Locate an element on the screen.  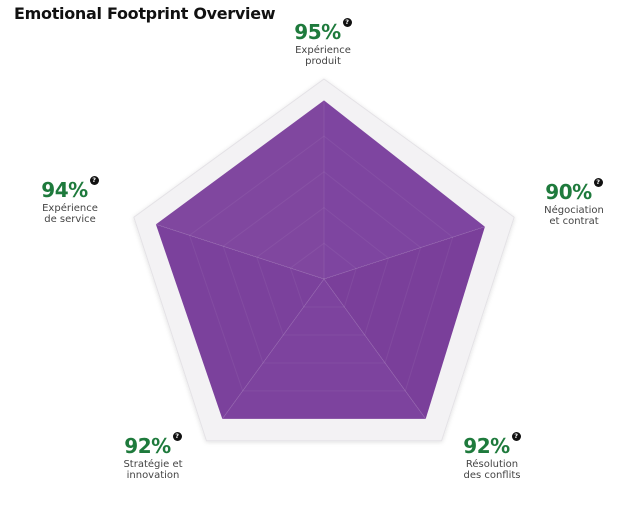
metric-value: 94 is located at coordinates (55, 190).